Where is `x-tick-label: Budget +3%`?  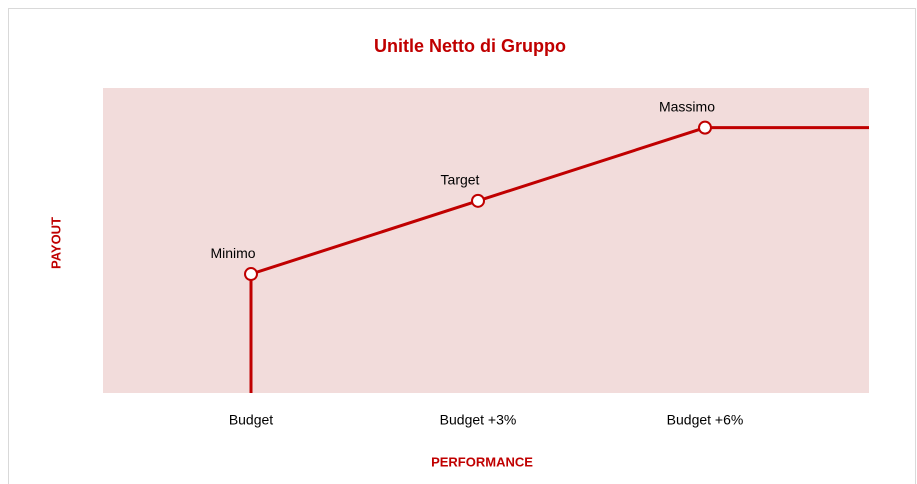
x-tick-label: Budget +3% is located at coordinates (478, 420).